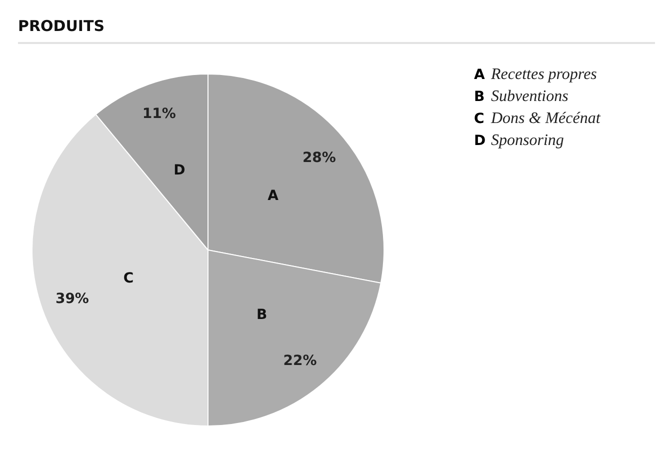  I want to click on slice-label: B, so click(262, 315).